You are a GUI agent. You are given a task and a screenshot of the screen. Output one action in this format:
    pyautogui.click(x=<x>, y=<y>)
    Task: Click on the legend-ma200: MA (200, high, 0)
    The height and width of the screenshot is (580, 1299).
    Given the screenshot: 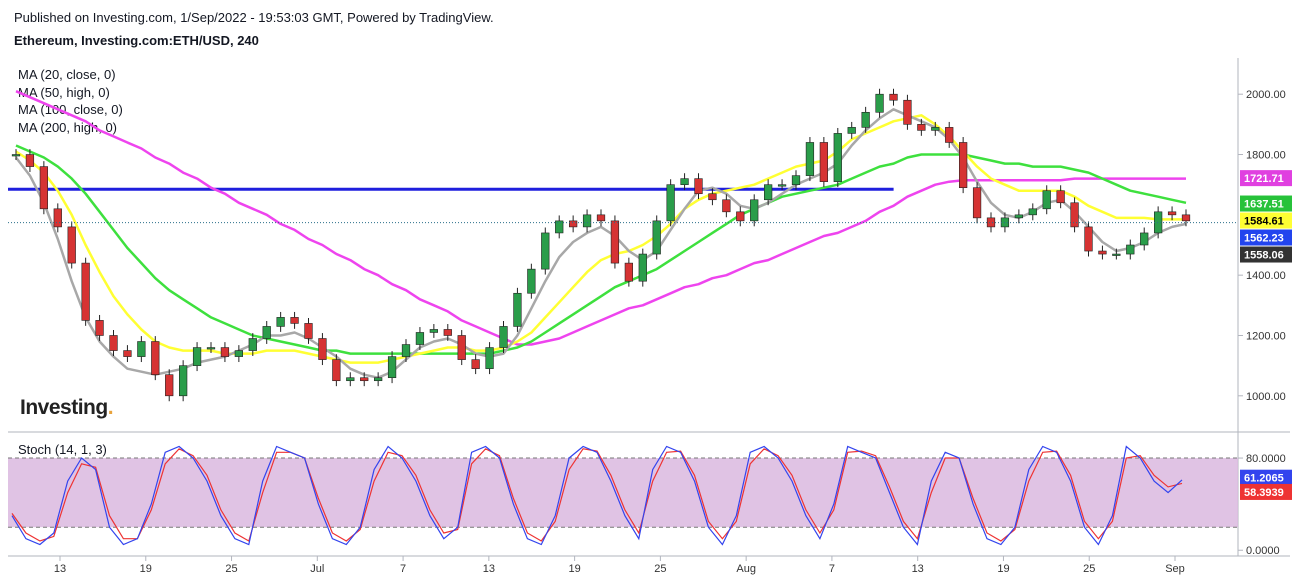 What is the action you would take?
    pyautogui.click(x=67, y=127)
    